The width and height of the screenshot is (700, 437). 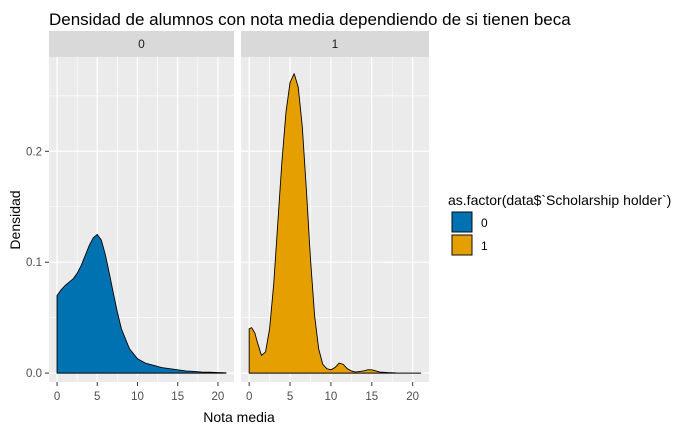 What do you see at coordinates (559, 224) in the screenshot?
I see `legend: as.factor(data$`Scholarship holder`) 0 1` at bounding box center [559, 224].